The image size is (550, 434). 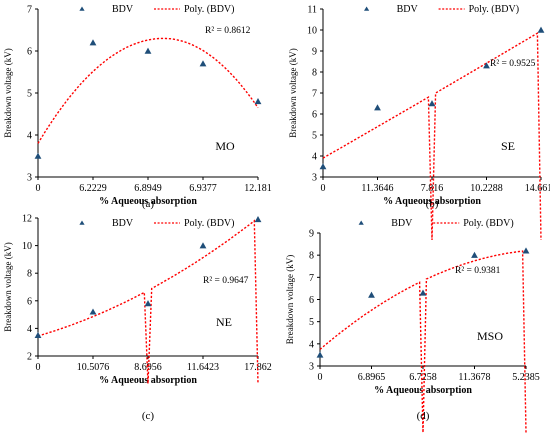 What do you see at coordinates (311, 300) in the screenshot?
I see `chart-4-y-tick-label: 6` at bounding box center [311, 300].